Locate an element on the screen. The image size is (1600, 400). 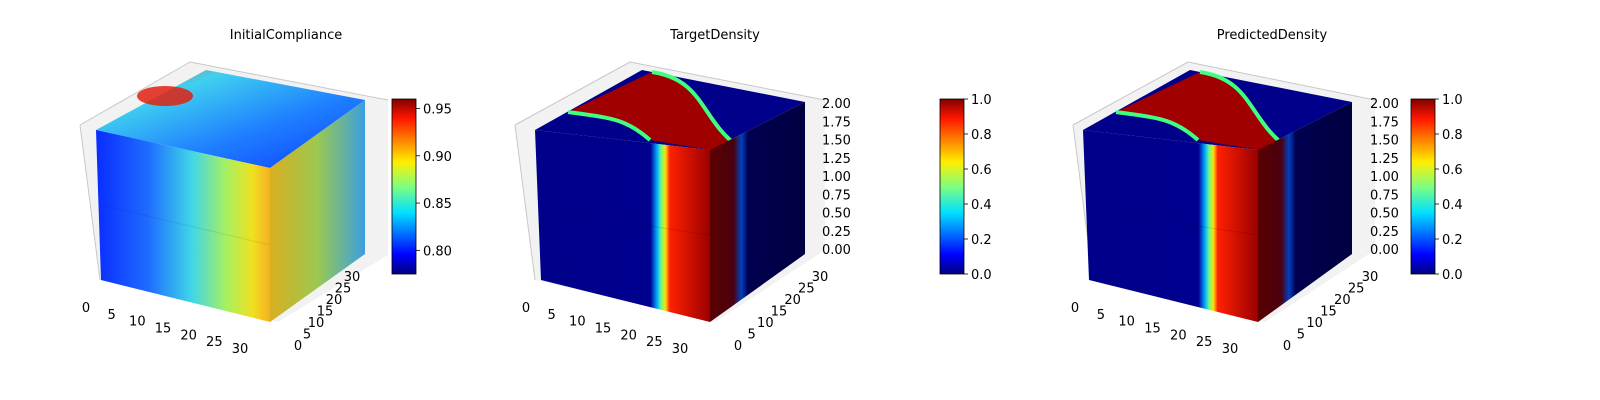
x-tick-label: 0 is located at coordinates (526, 308).